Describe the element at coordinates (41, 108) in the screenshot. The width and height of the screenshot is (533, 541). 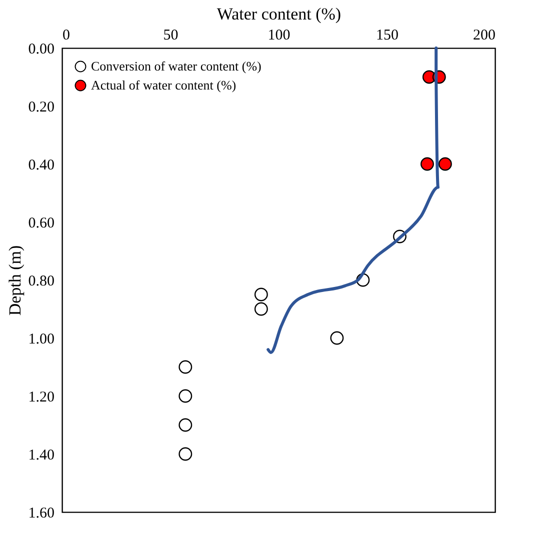
I see `y-tick-label: 0.20` at that location.